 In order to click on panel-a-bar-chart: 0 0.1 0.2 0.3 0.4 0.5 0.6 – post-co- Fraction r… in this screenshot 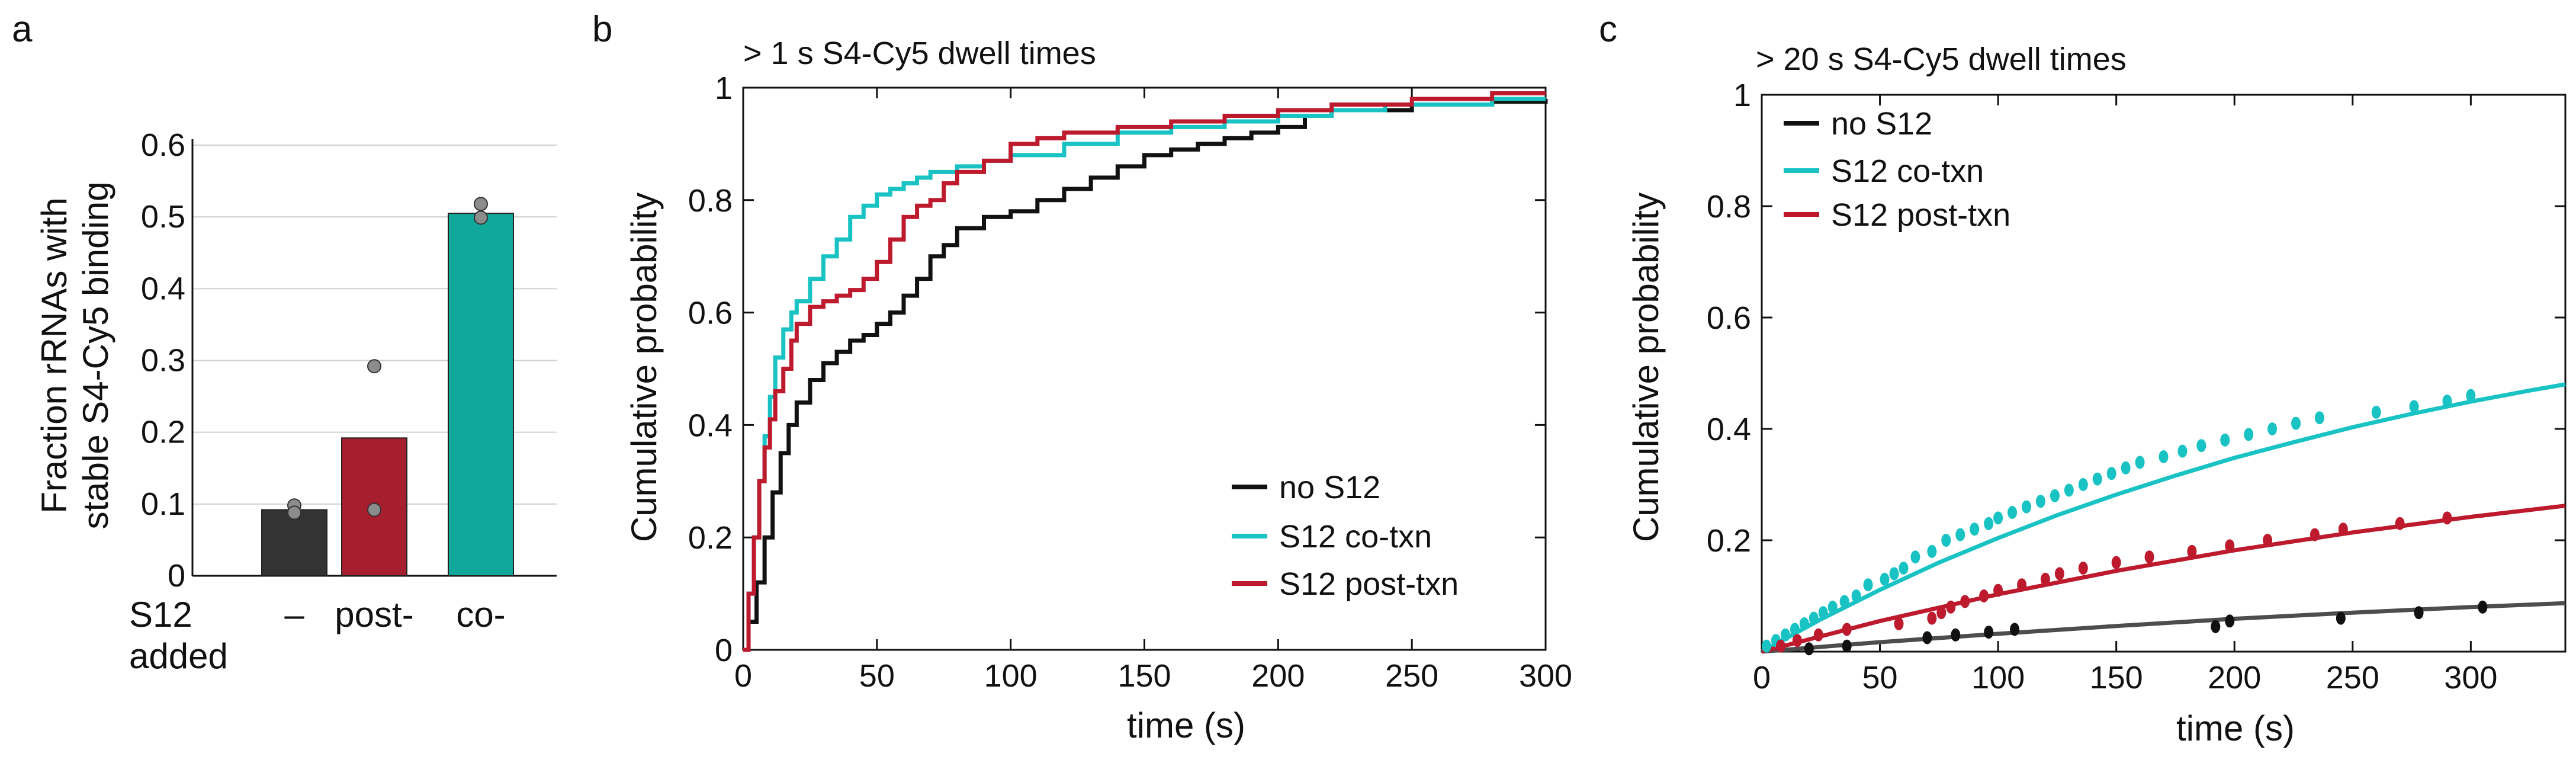, I will do `click(295, 401)`.